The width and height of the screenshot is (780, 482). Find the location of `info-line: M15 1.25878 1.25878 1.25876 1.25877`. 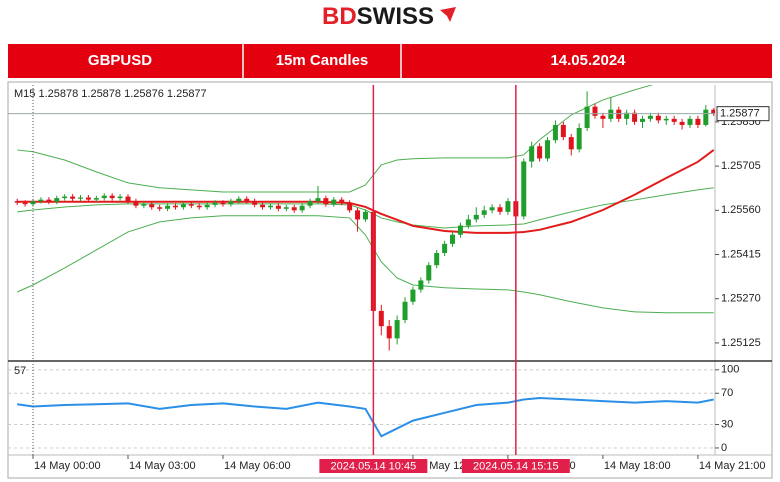

info-line: M15 1.25878 1.25878 1.25876 1.25877 is located at coordinates (110, 94).